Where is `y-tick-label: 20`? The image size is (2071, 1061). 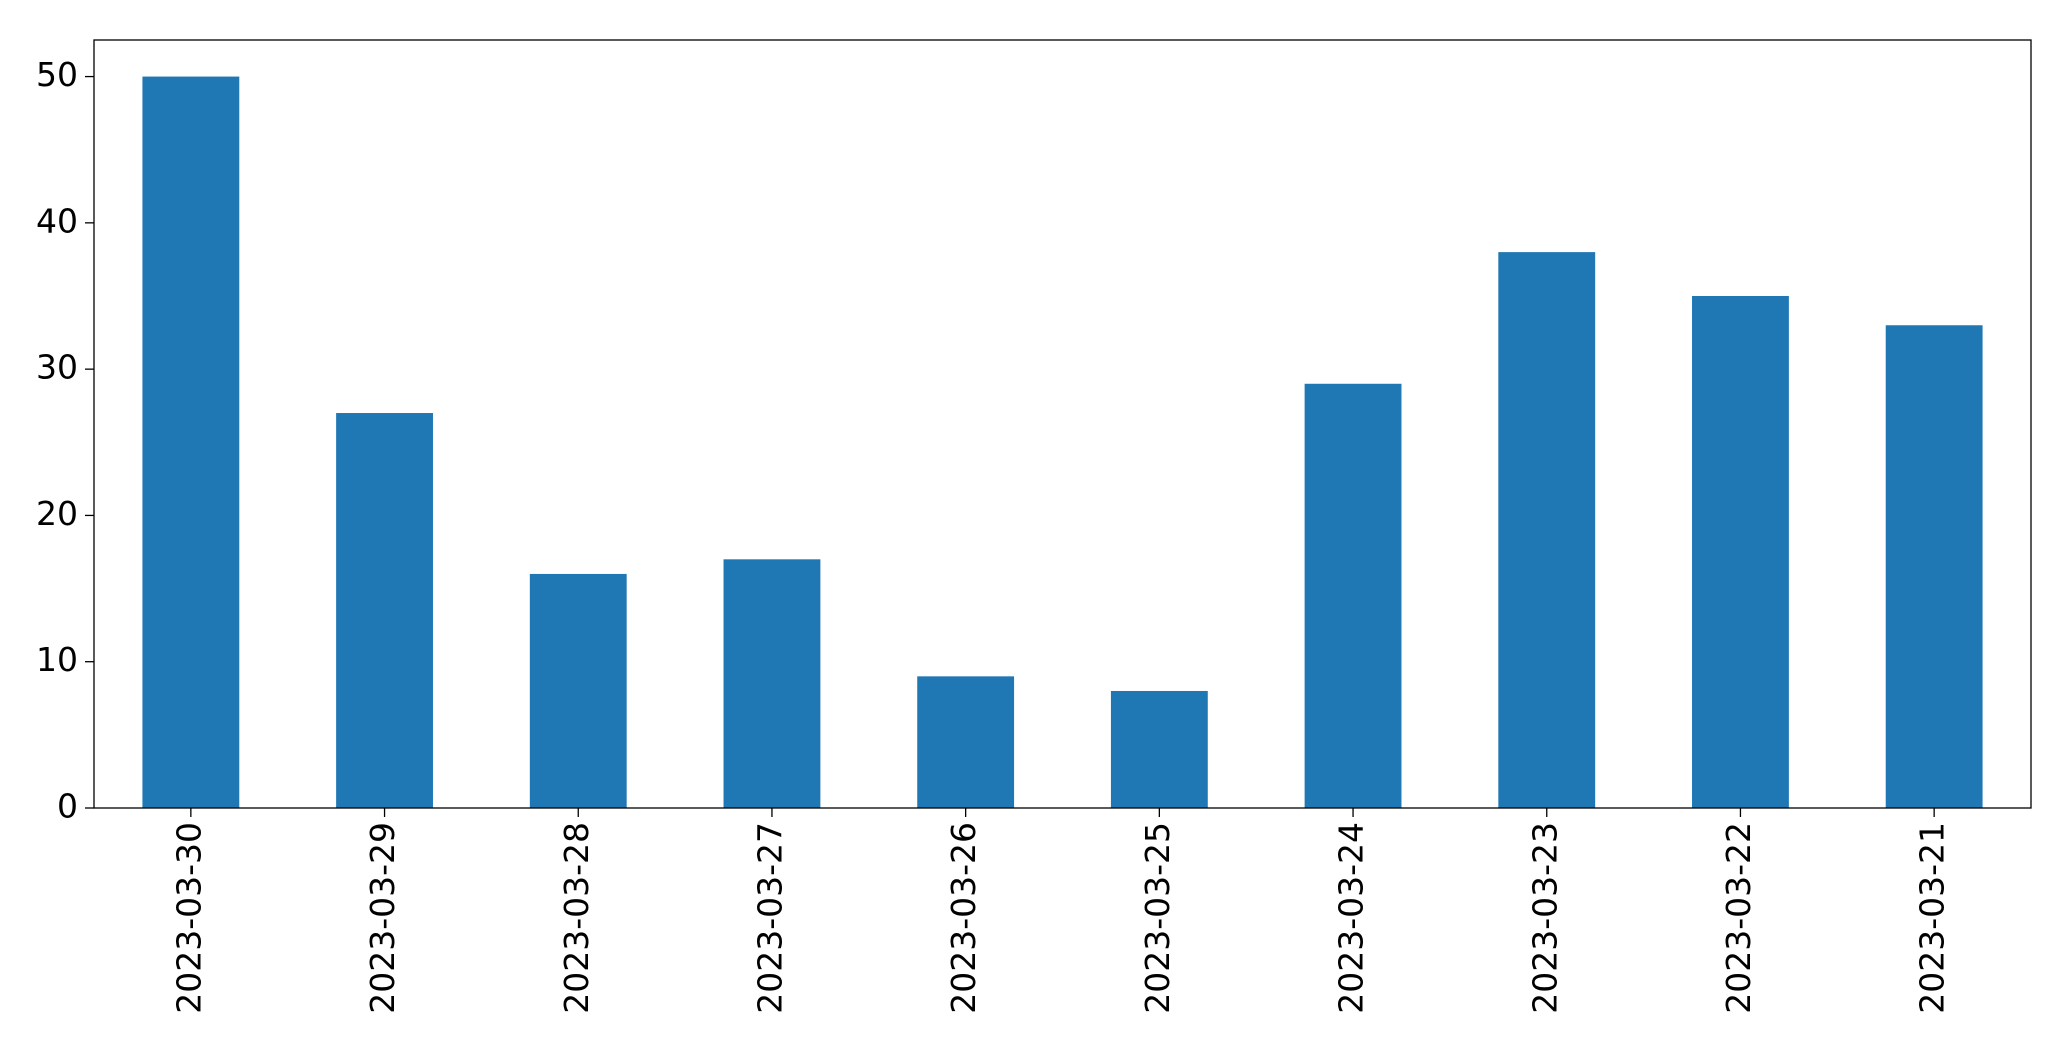
y-tick-label: 20 is located at coordinates (57, 513).